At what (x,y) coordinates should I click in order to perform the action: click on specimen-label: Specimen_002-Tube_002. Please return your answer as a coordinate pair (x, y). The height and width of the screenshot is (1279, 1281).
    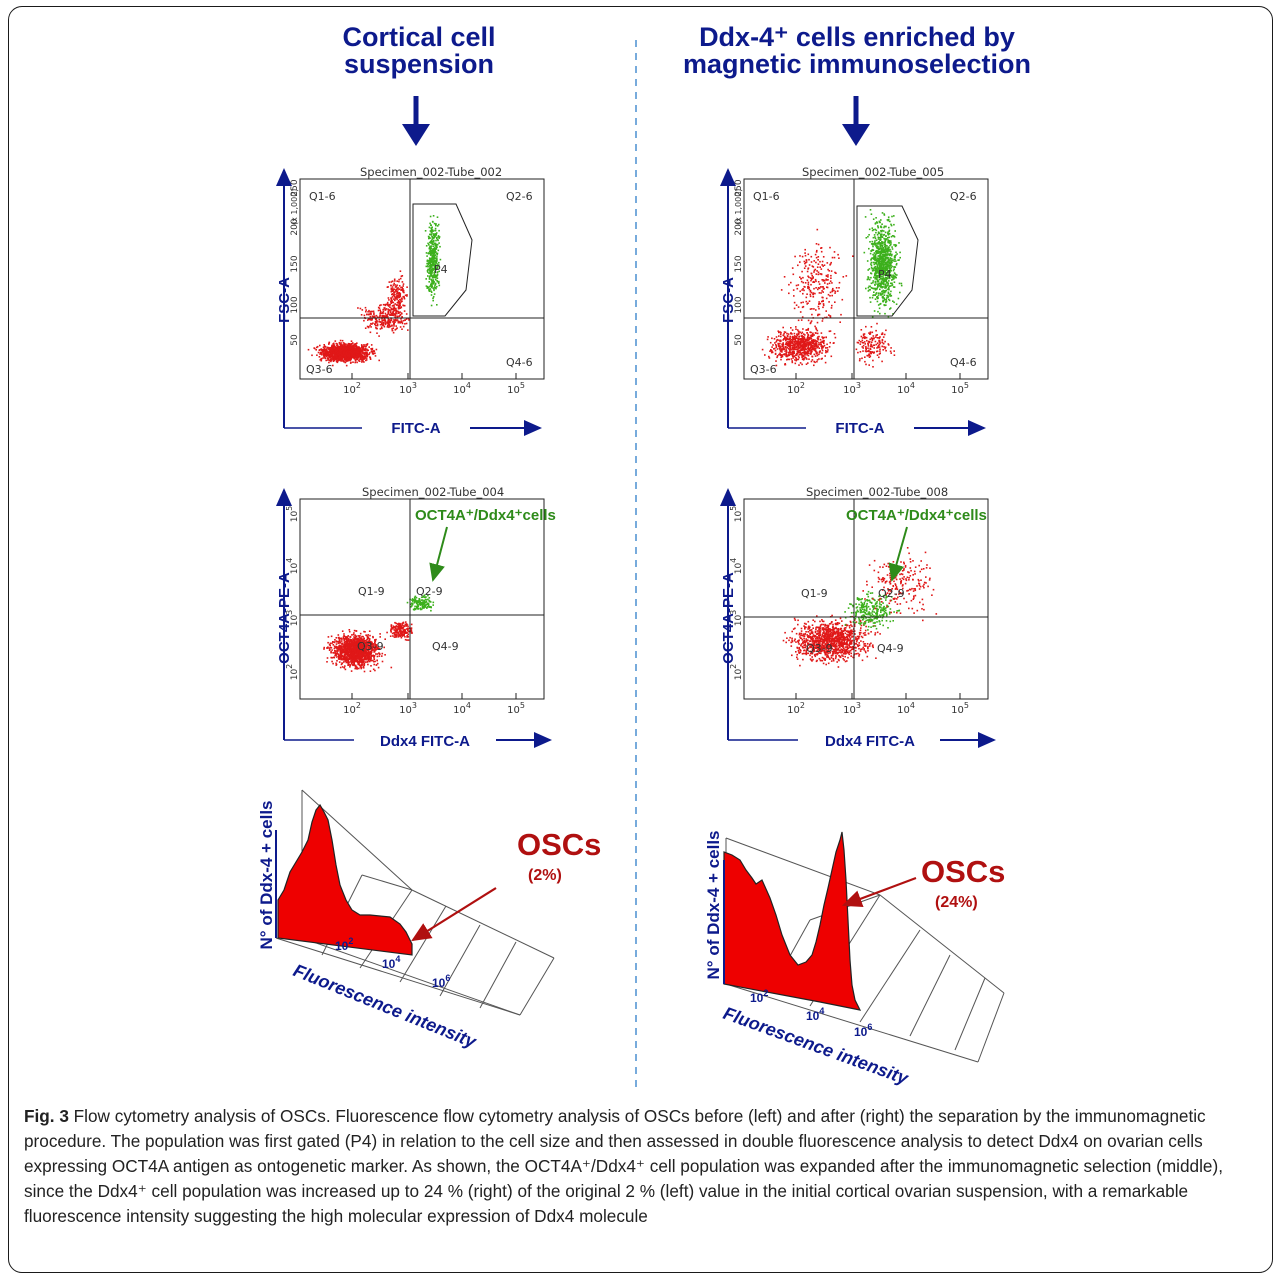
    Looking at the image, I should click on (431, 172).